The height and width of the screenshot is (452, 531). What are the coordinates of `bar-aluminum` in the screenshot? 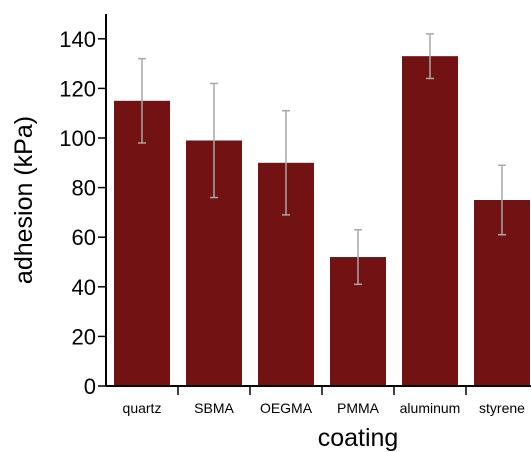 It's located at (430, 221).